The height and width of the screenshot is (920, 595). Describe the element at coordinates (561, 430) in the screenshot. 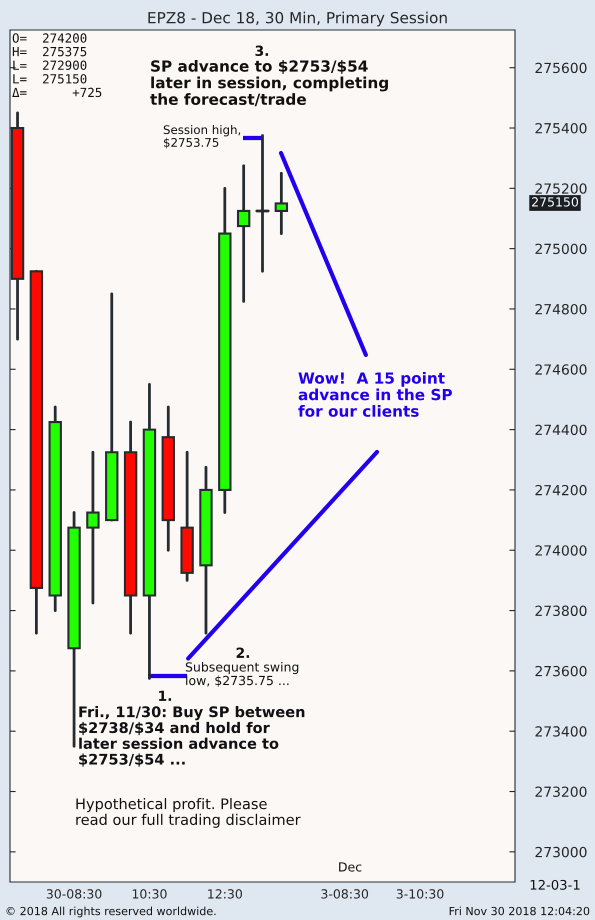

I see `y-tick-label: 274400` at that location.